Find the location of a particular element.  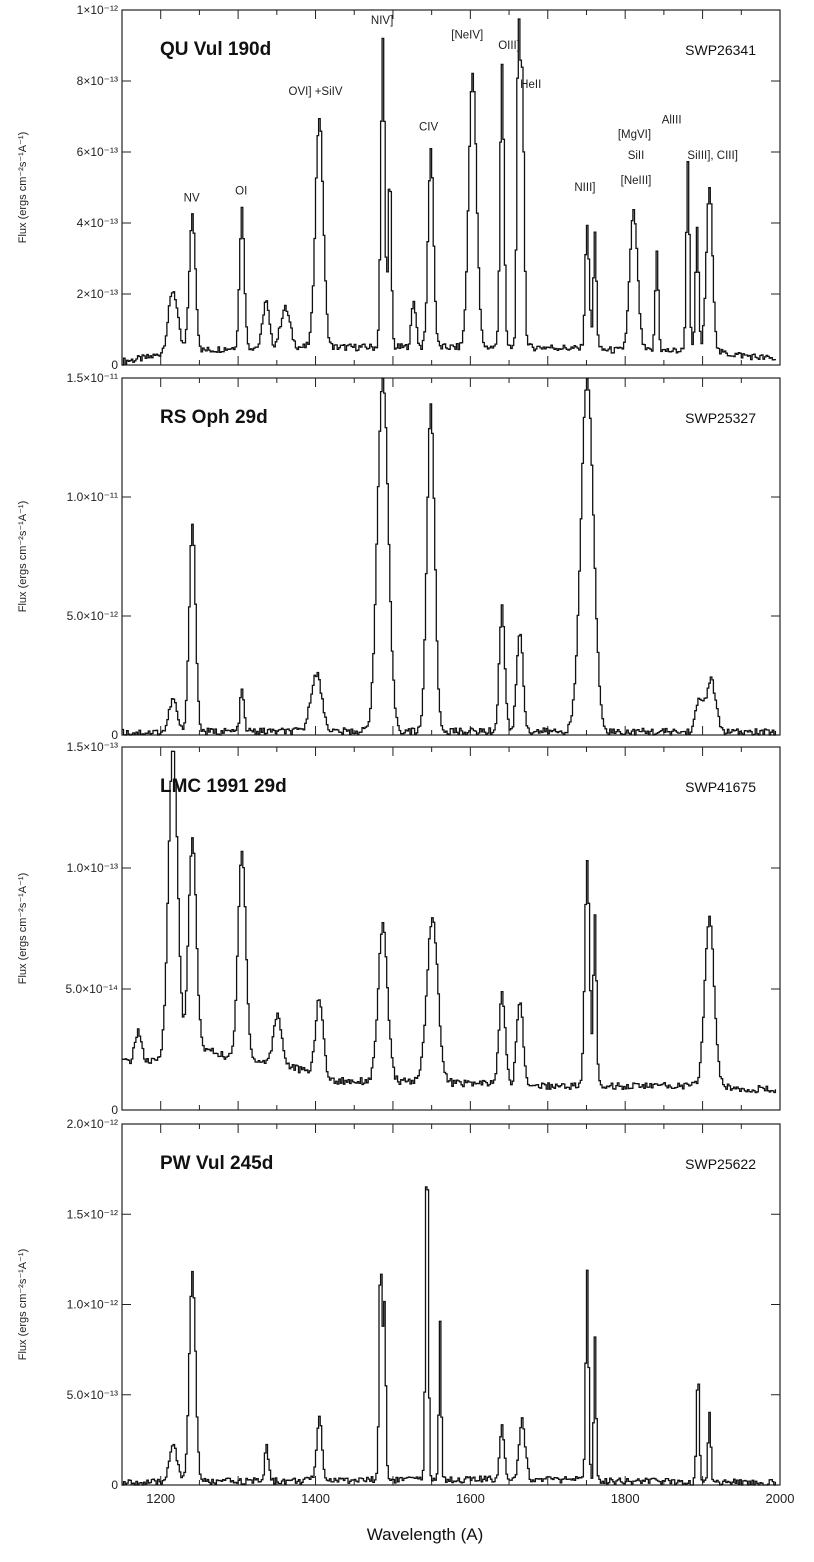

line-annotation: NIII] is located at coordinates (584, 188).